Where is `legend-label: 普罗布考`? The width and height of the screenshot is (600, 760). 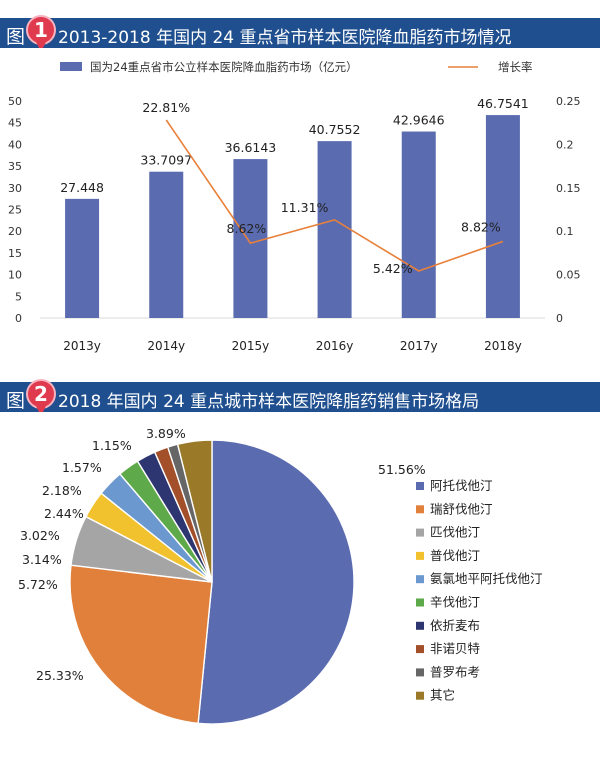 legend-label: 普罗布考 is located at coordinates (455, 671).